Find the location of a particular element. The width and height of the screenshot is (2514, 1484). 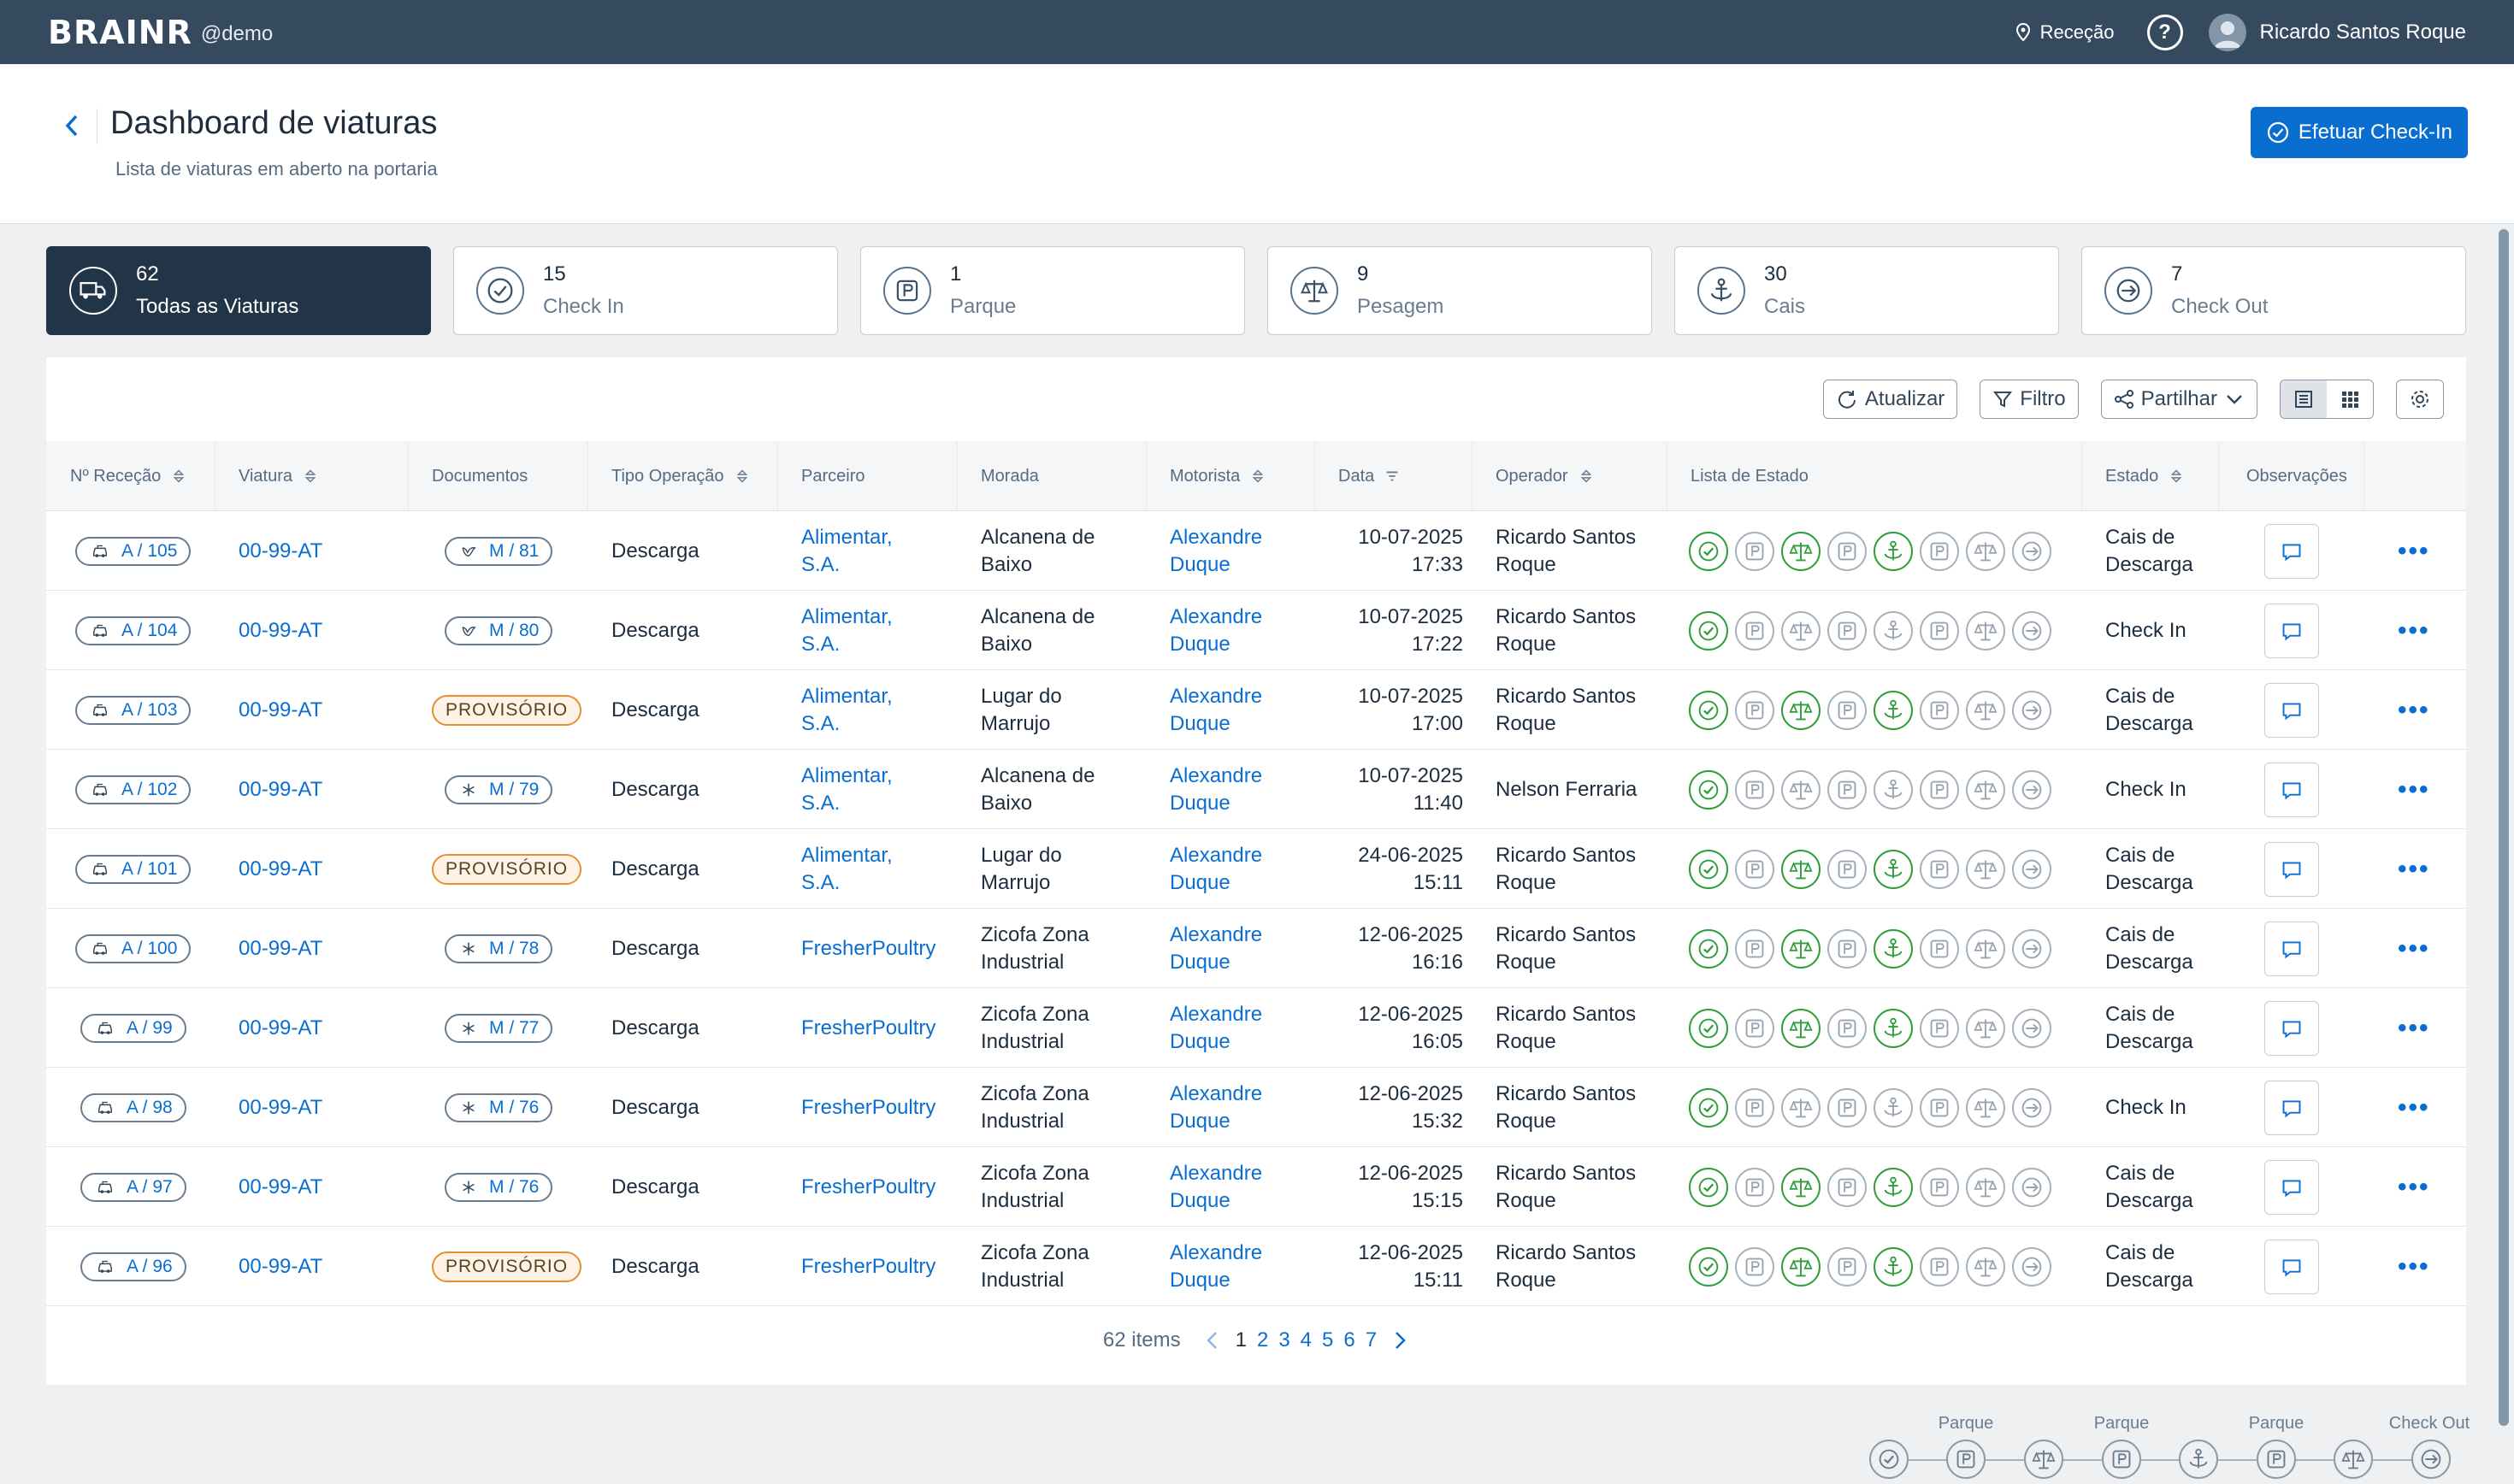

column-header: Data is located at coordinates (1370, 476).